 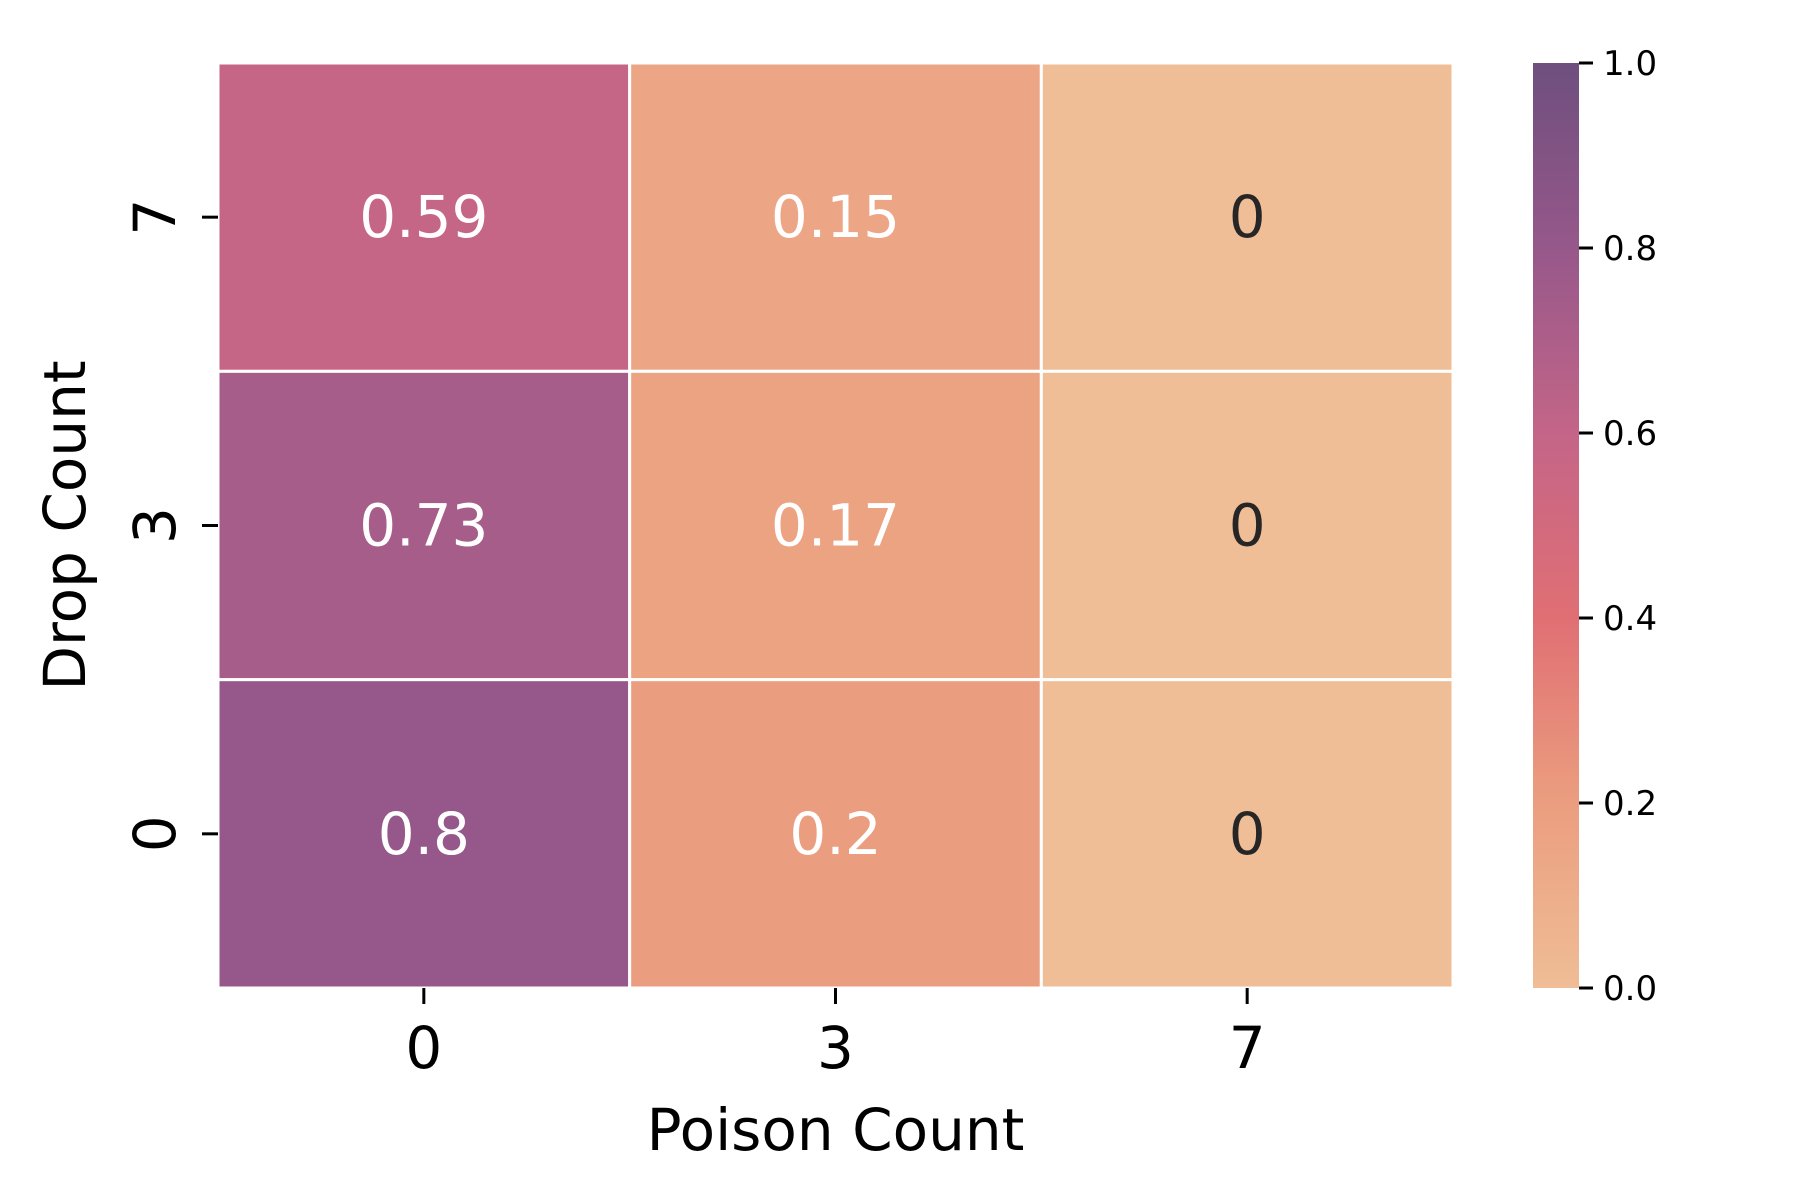 What do you see at coordinates (1556, 525) in the screenshot?
I see `colorbar-gradient` at bounding box center [1556, 525].